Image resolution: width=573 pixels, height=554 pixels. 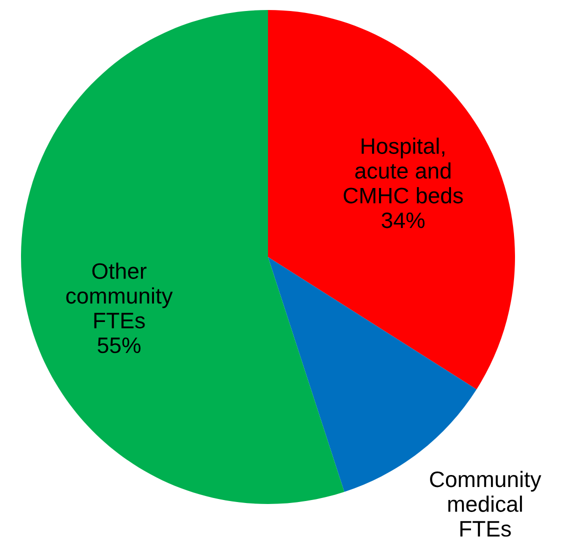 What do you see at coordinates (119, 346) in the screenshot?
I see `data-label: 55%` at bounding box center [119, 346].